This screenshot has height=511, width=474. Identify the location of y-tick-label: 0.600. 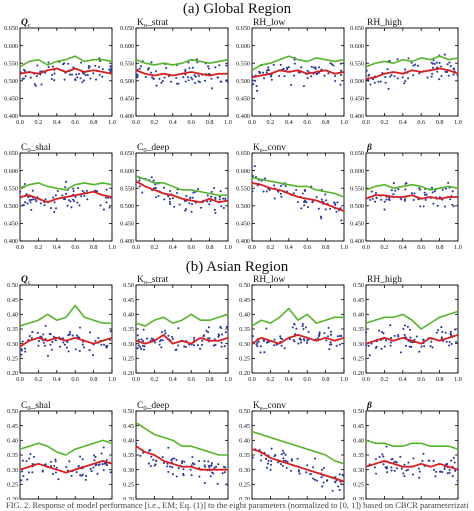
(357, 46).